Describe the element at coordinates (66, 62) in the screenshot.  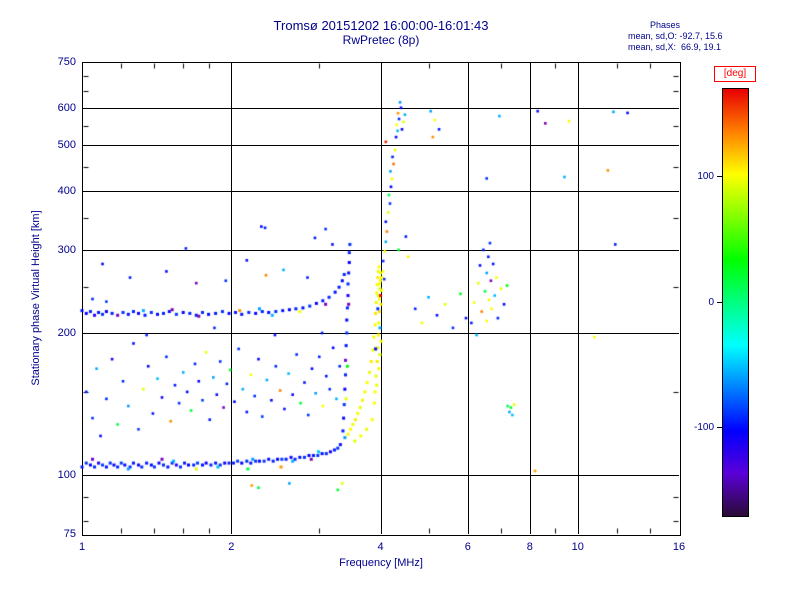
I see `y-tick-label-750: 750` at that location.